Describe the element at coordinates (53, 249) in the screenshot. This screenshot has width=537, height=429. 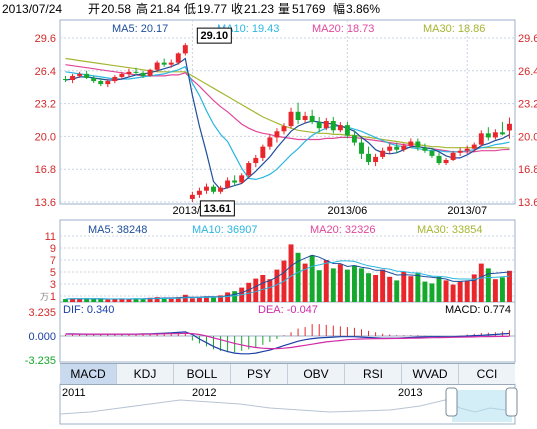
I see `volume-ytick: 9` at that location.